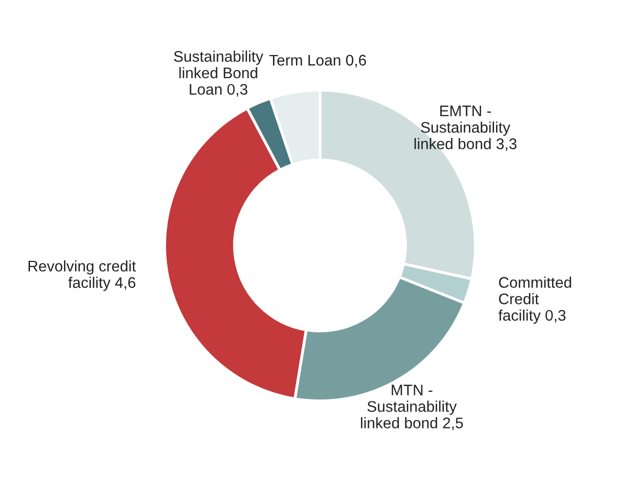 The width and height of the screenshot is (640, 491). Describe the element at coordinates (465, 129) in the screenshot. I see `slice-label: EMTN - Sustainability linked bond 3,3` at that location.